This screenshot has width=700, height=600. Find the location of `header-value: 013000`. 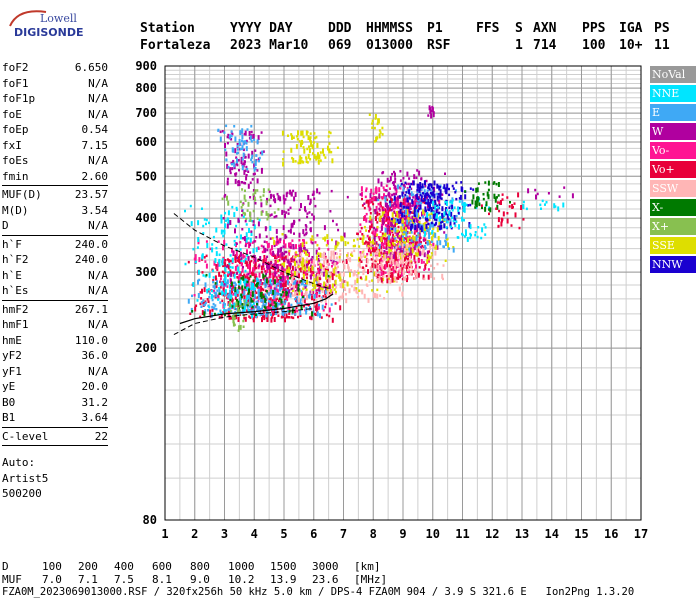

header-value: 013000 is located at coordinates (389, 45).